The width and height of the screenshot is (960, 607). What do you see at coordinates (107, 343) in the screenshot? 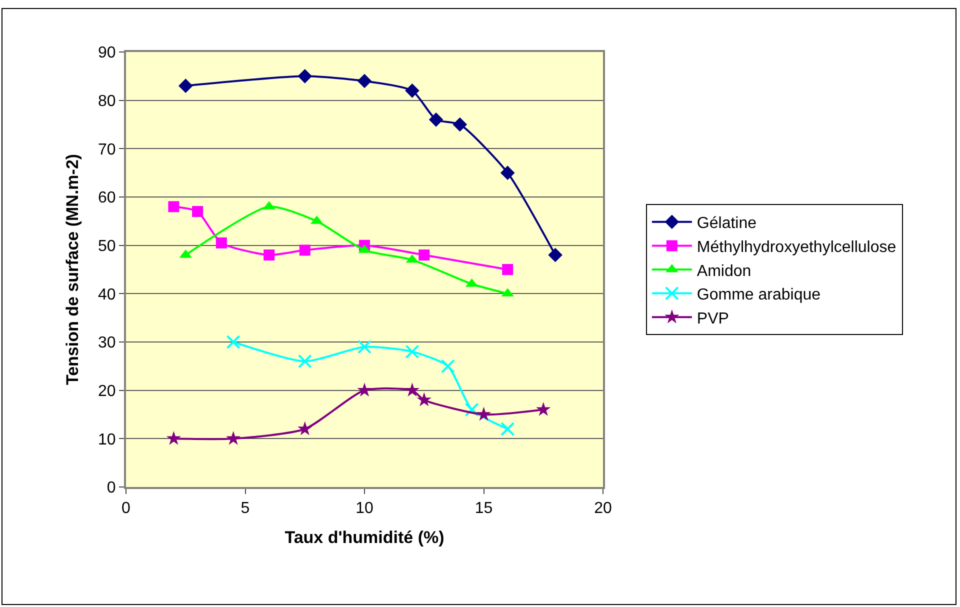
I see `y-tick-label: 30` at bounding box center [107, 343].